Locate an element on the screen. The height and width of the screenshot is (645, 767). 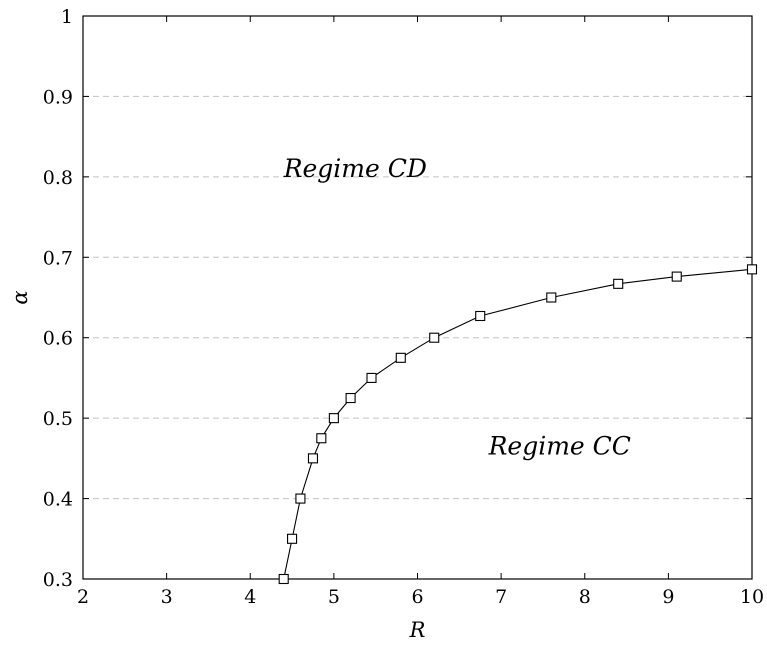
y-tick-label: 0.3 is located at coordinates (58, 580).